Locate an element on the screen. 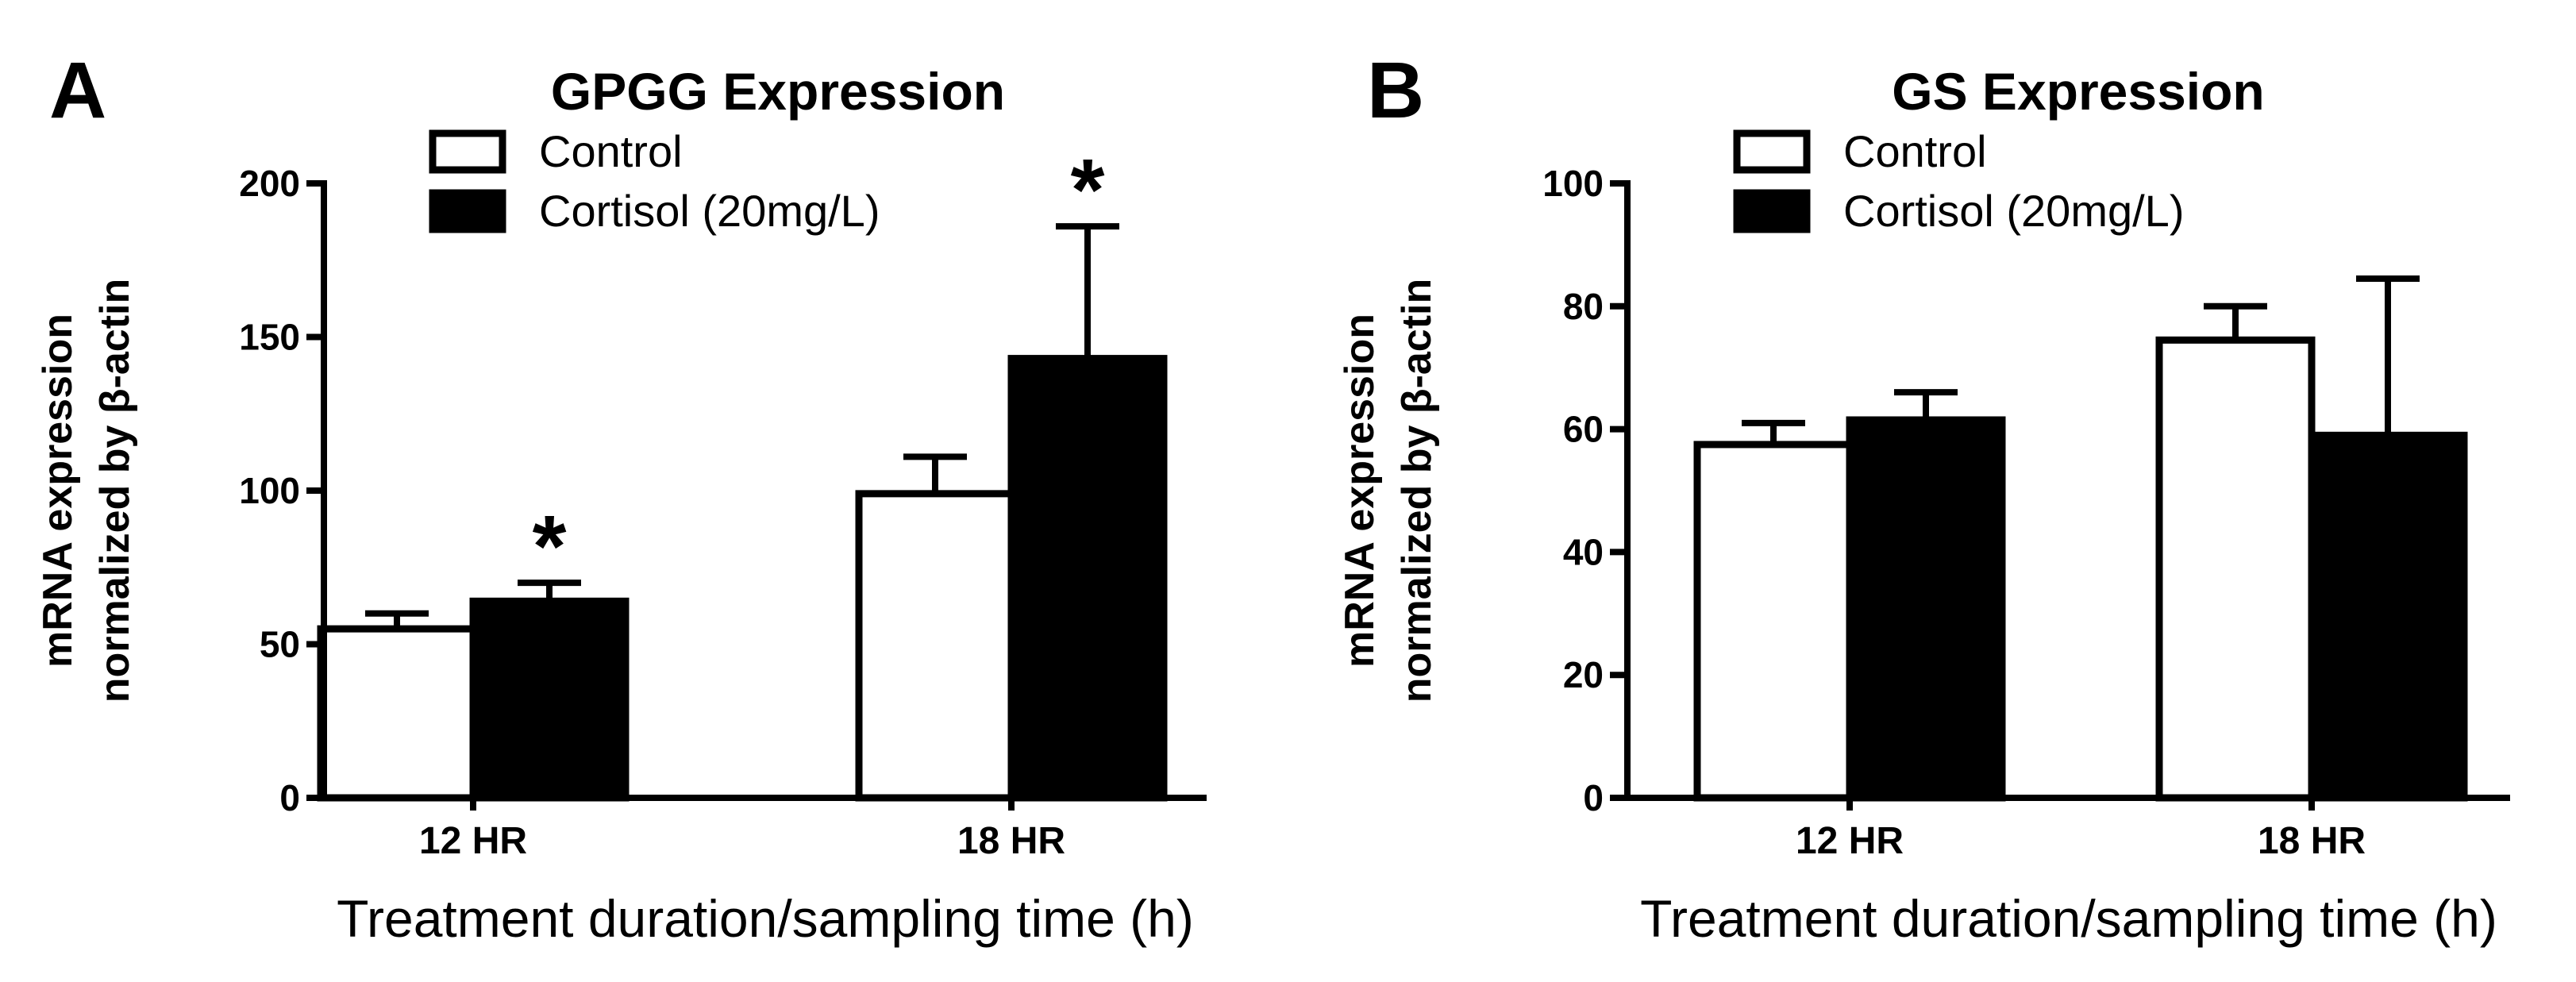 The width and height of the screenshot is (2576, 982). y-tick-label: 80 is located at coordinates (1583, 306).